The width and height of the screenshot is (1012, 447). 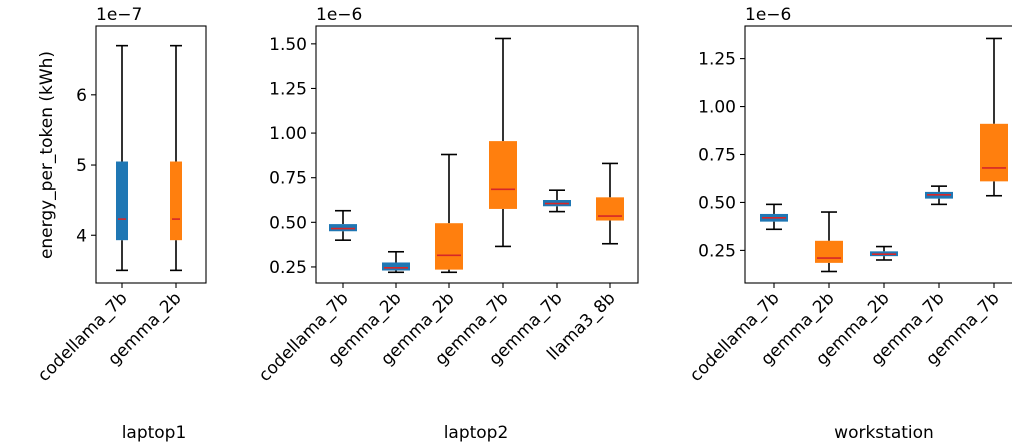 What do you see at coordinates (884, 433) in the screenshot?
I see `x-axis-label: workstation` at bounding box center [884, 433].